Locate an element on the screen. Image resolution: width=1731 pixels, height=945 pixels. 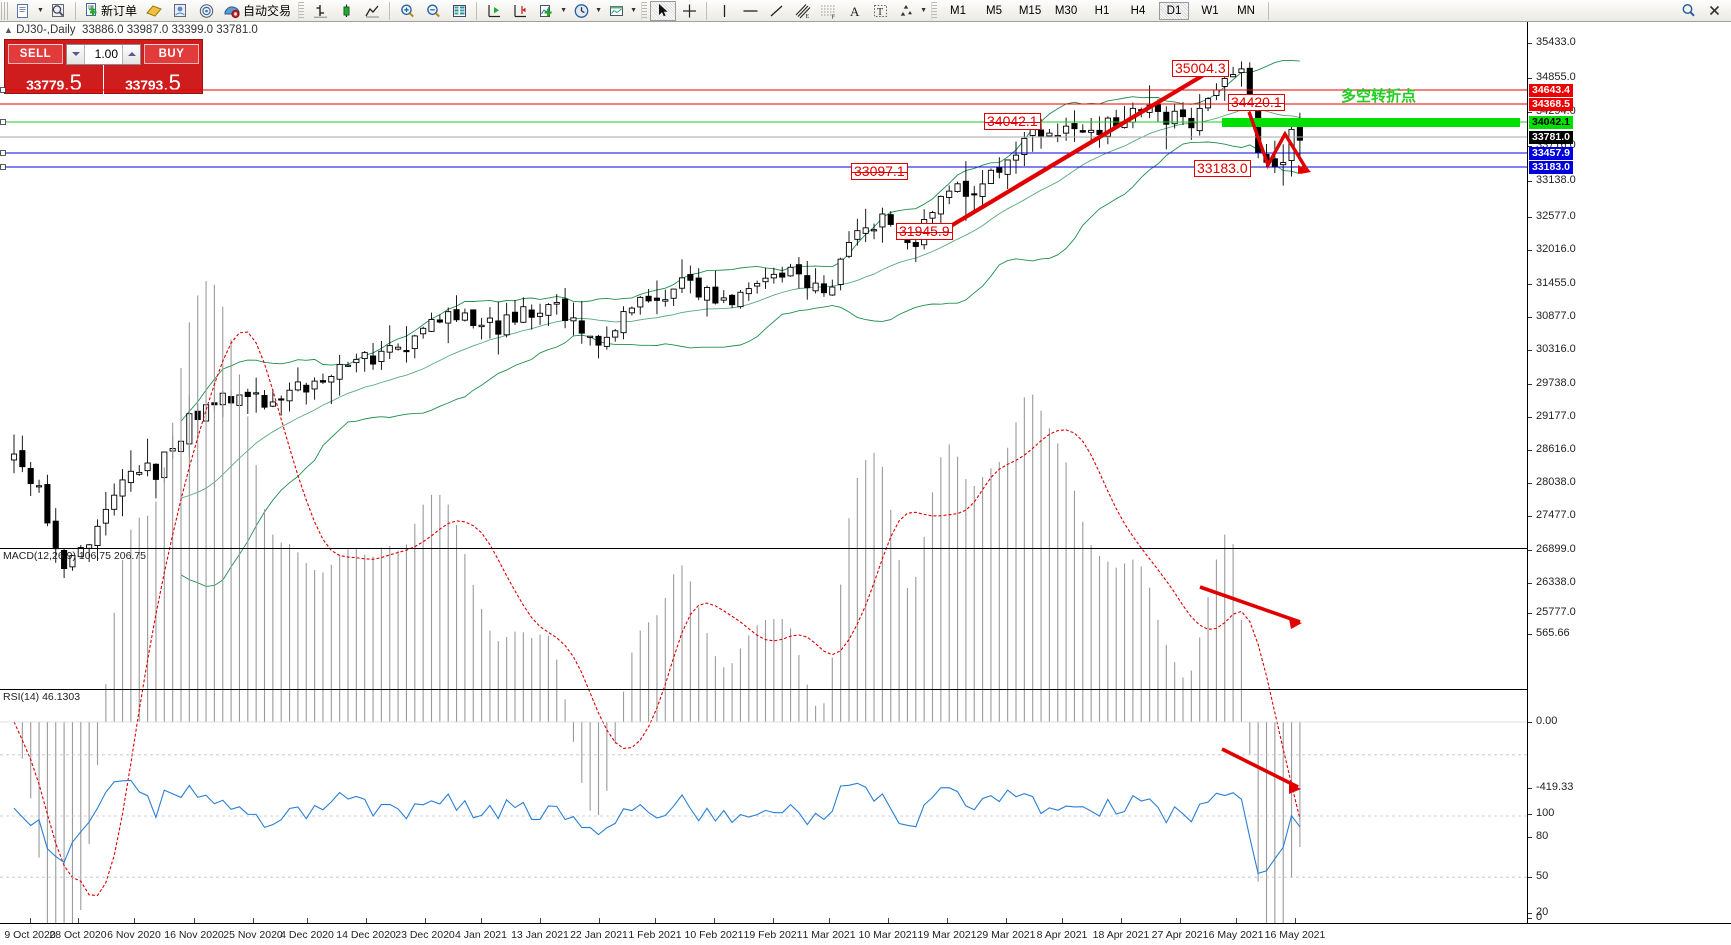
volume-value: 1.00 is located at coordinates (106, 53).